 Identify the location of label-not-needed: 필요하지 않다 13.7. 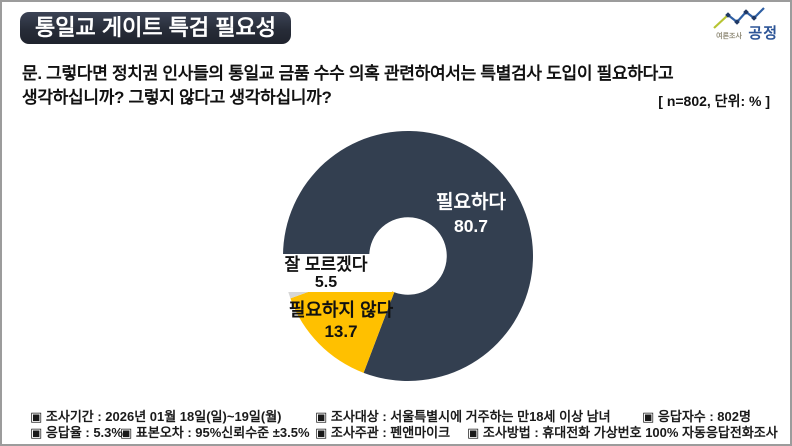
(341, 321).